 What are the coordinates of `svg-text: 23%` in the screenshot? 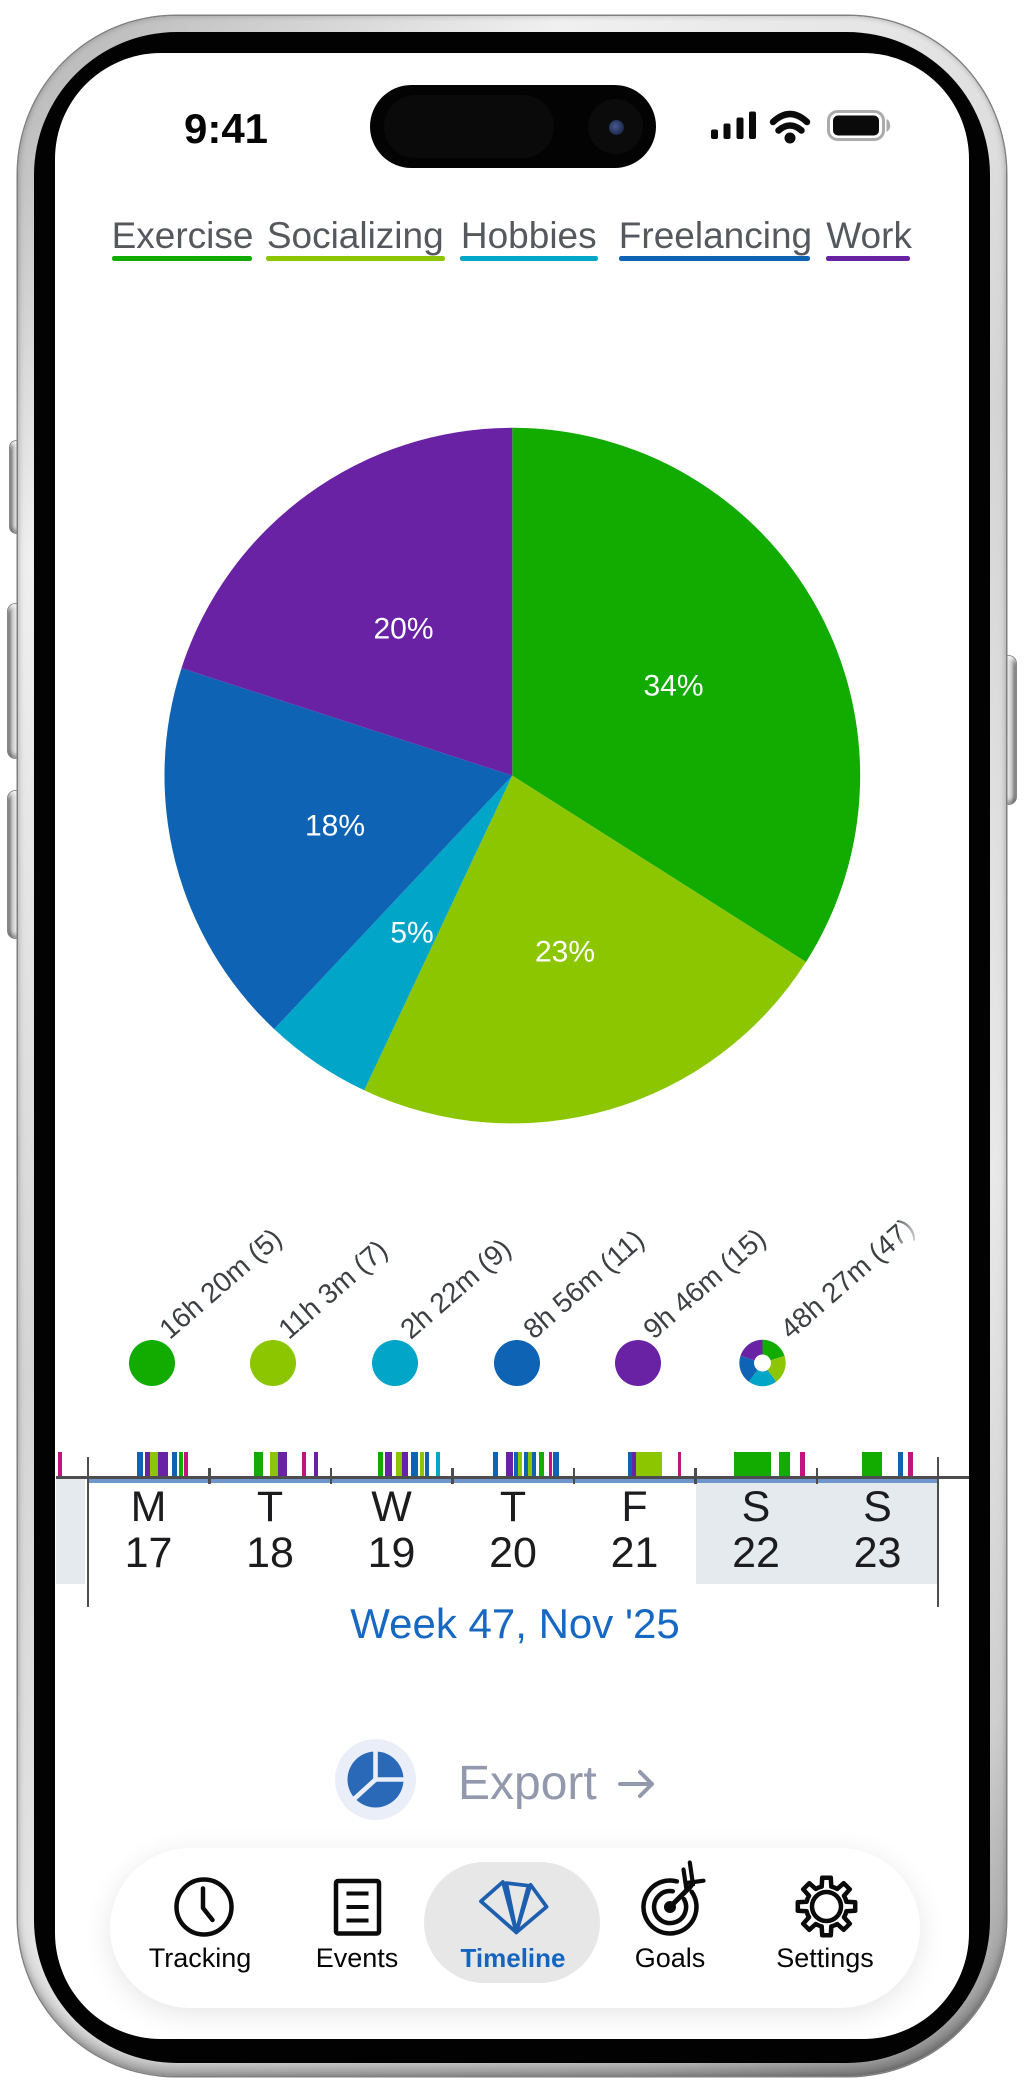 It's located at (565, 952).